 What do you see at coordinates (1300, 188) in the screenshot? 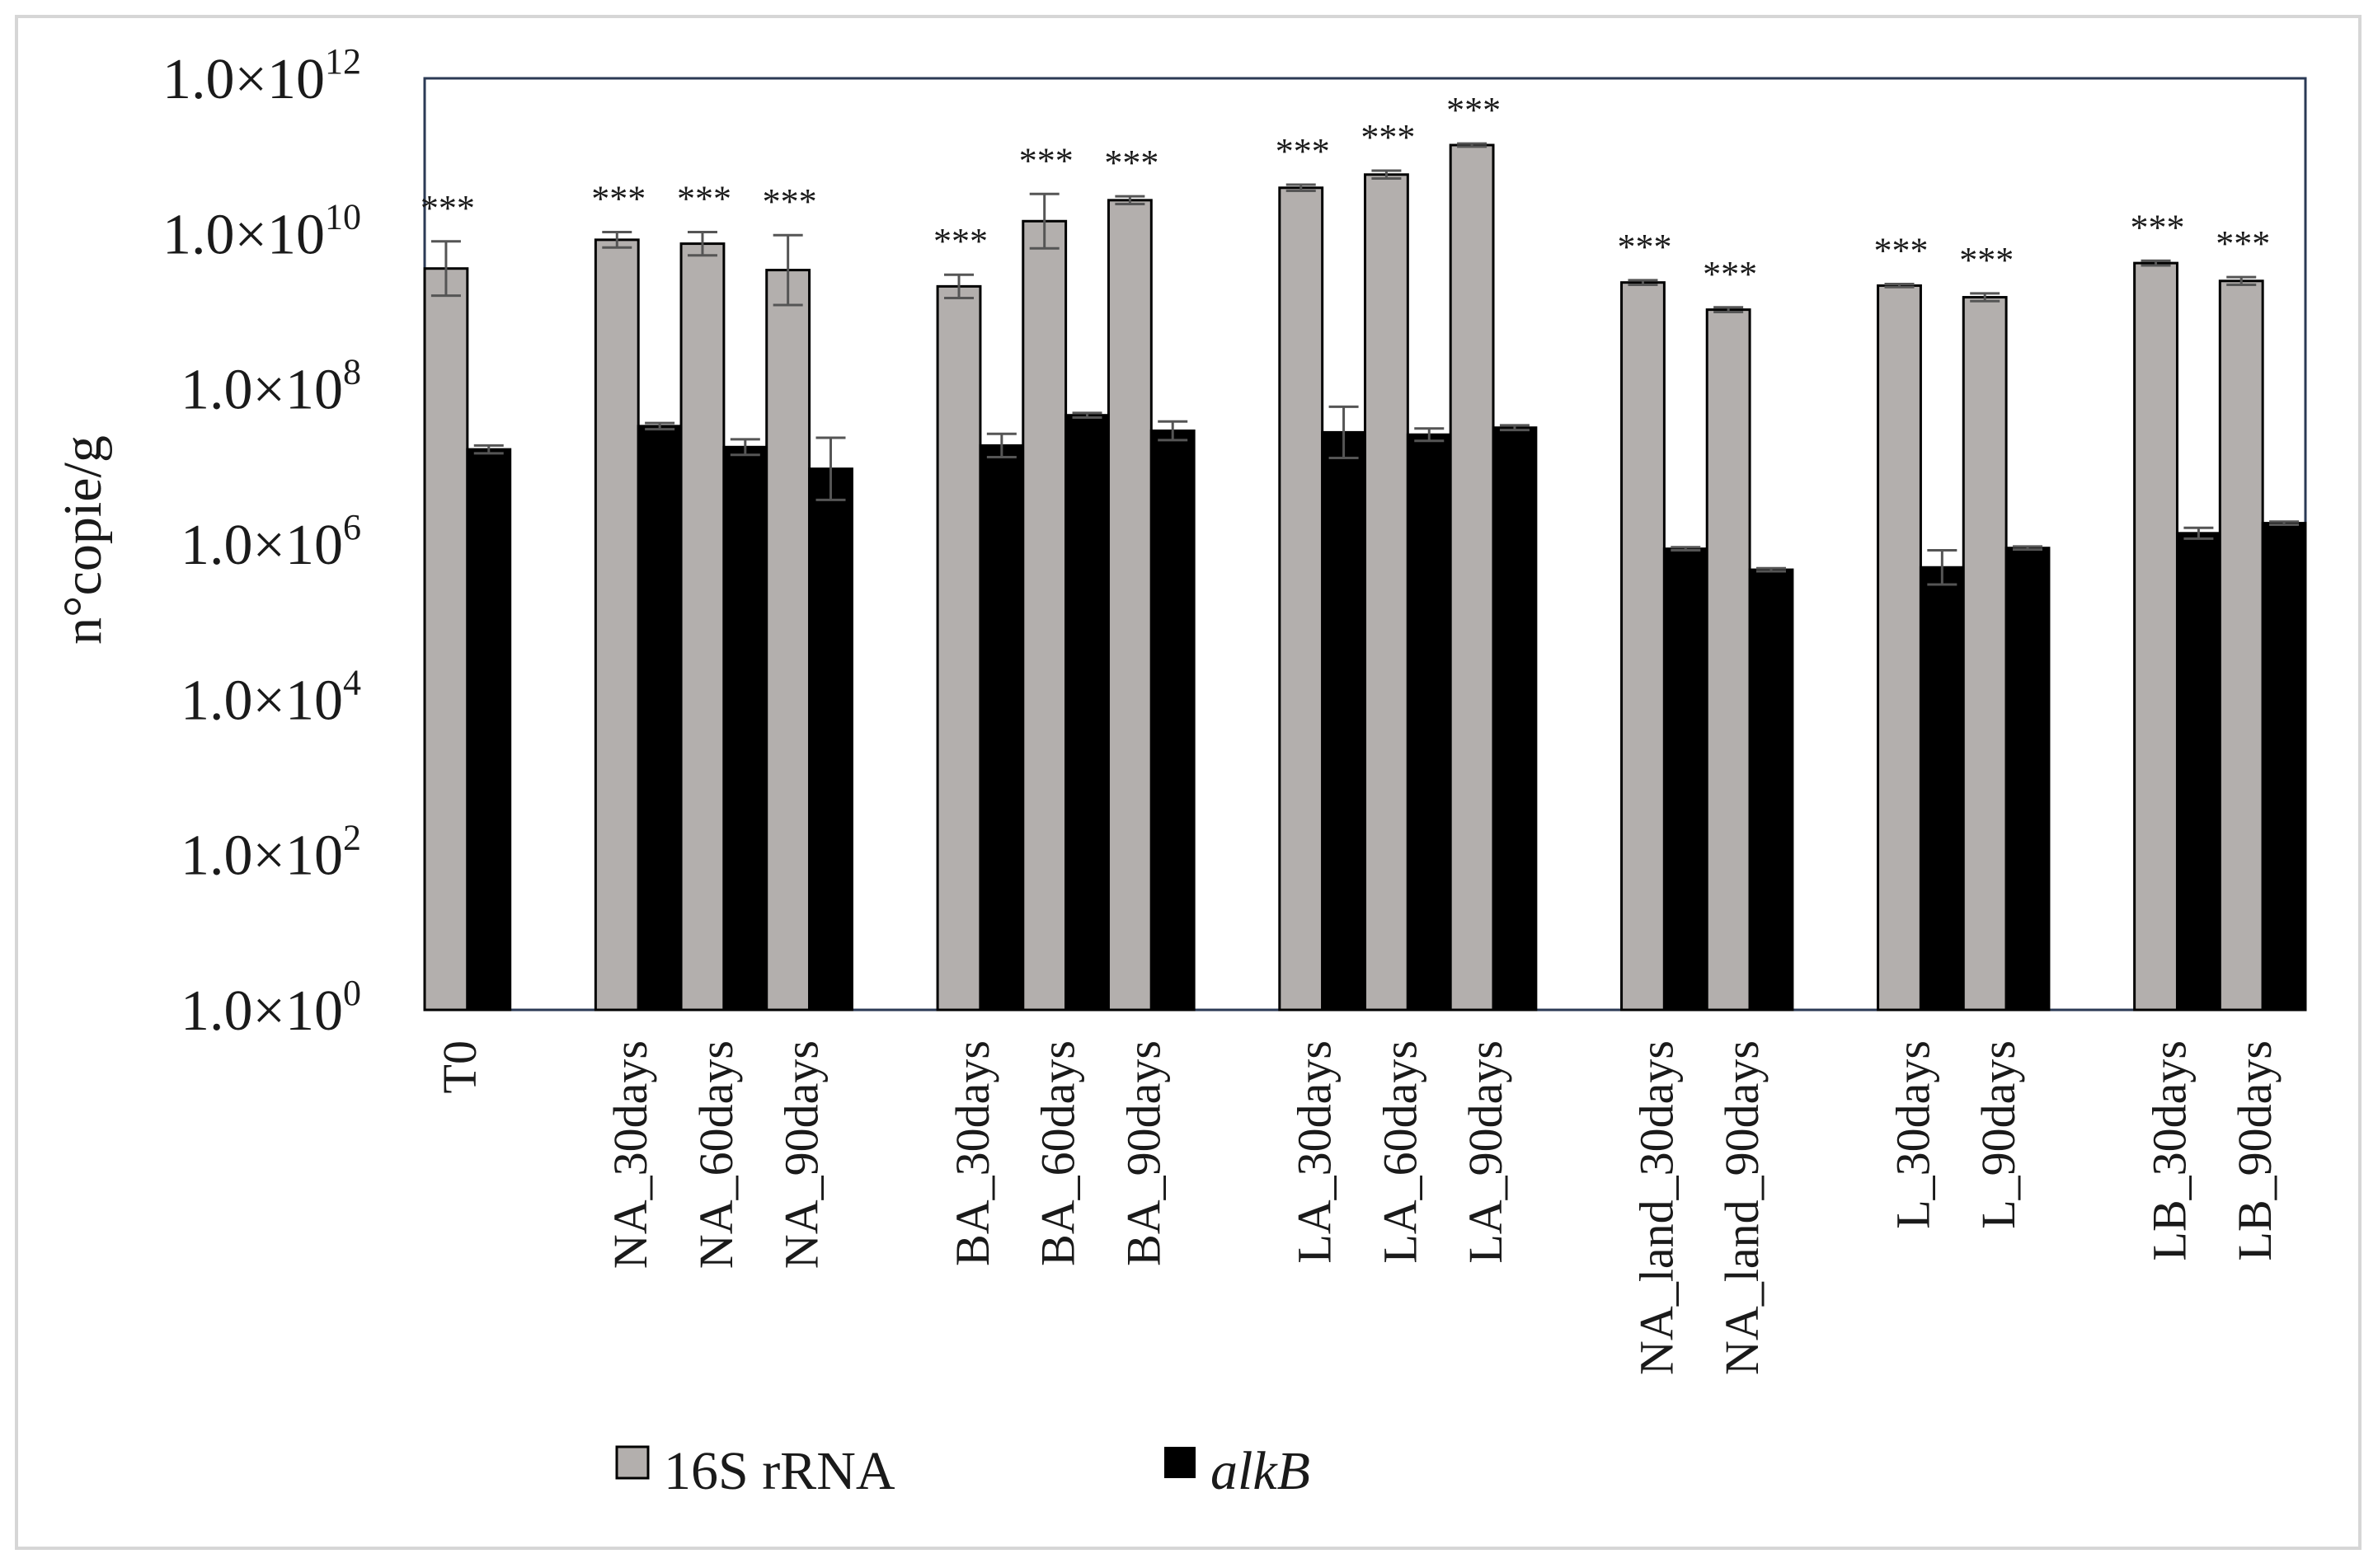
I see `error-bar-16s-LA_30days` at bounding box center [1300, 188].